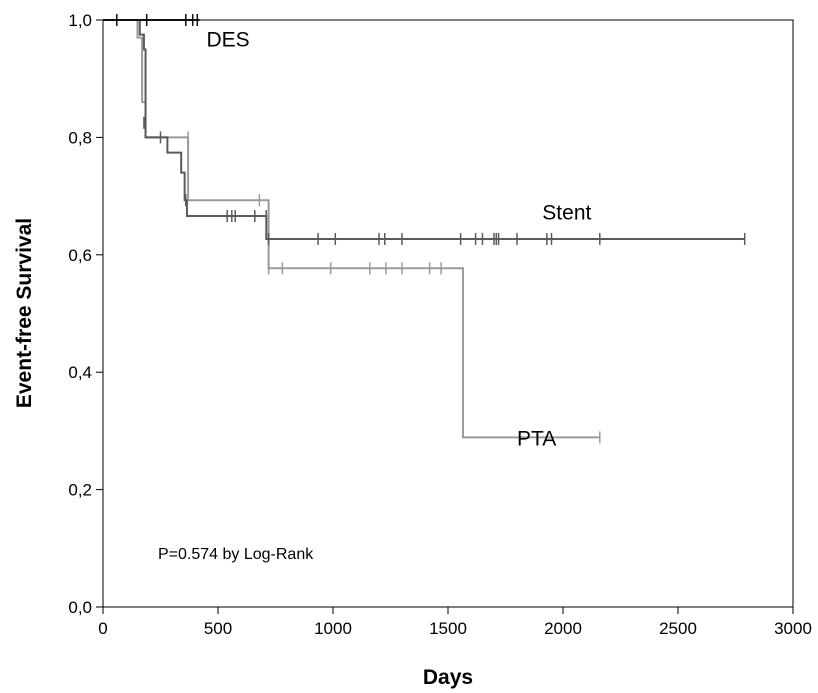  Describe the element at coordinates (80, 372) in the screenshot. I see `y-tick-label: 0,4` at that location.